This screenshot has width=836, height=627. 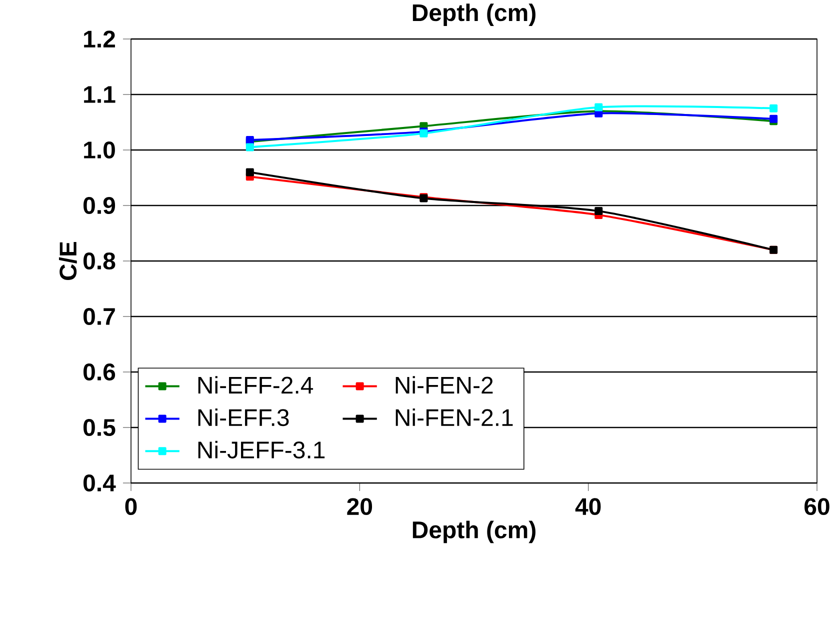 I want to click on y-tick-label: 1.0, so click(x=99, y=150).